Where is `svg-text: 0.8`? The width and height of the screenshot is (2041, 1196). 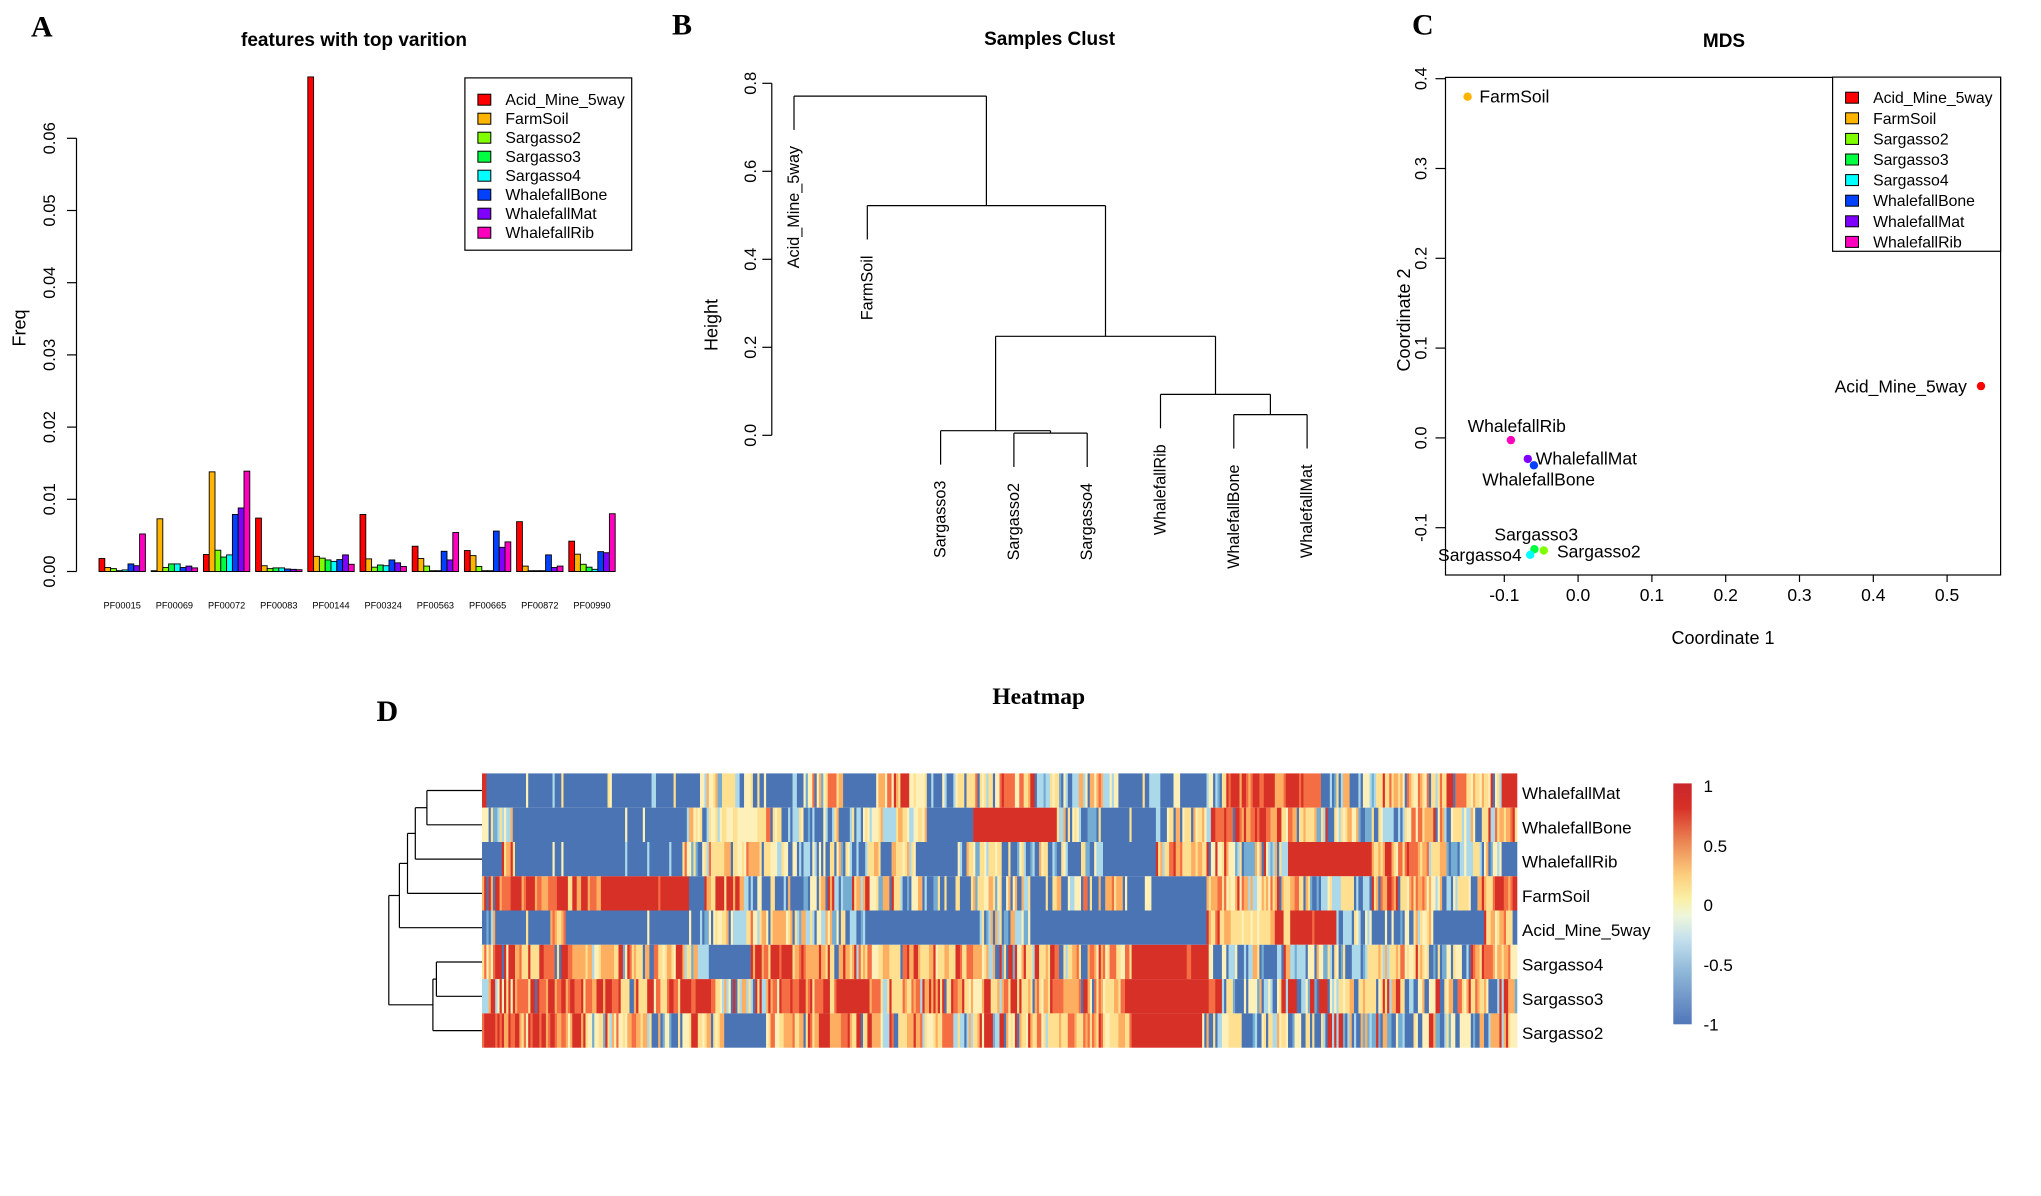 svg-text: 0.8 is located at coordinates (751, 83).